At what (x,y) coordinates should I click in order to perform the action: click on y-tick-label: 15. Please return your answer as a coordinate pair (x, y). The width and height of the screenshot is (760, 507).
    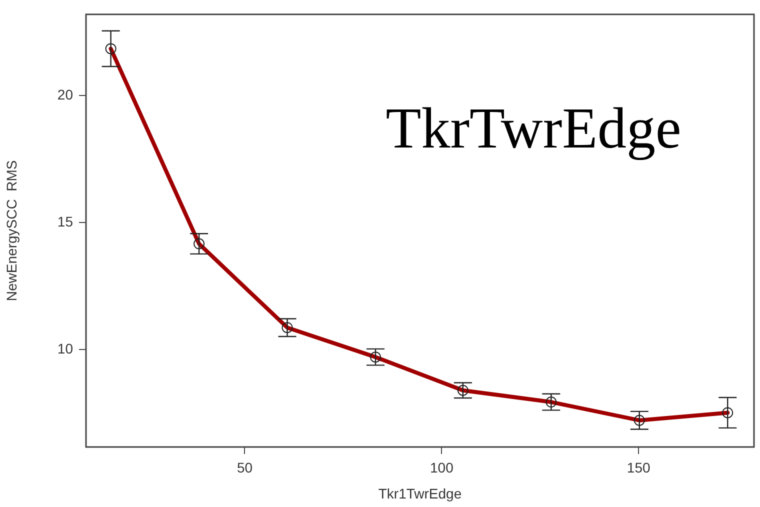
    Looking at the image, I should click on (65, 222).